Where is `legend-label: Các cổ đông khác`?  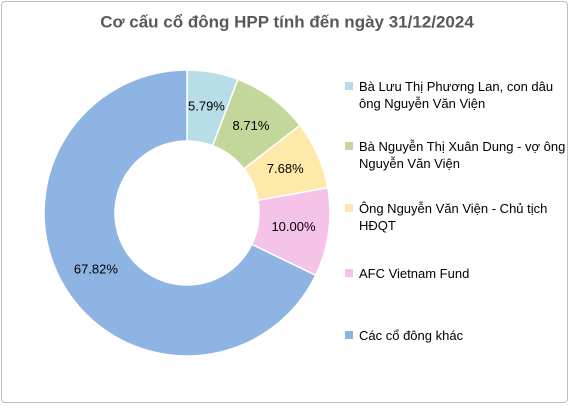
legend-label: Các cổ đông khác is located at coordinates (411, 335).